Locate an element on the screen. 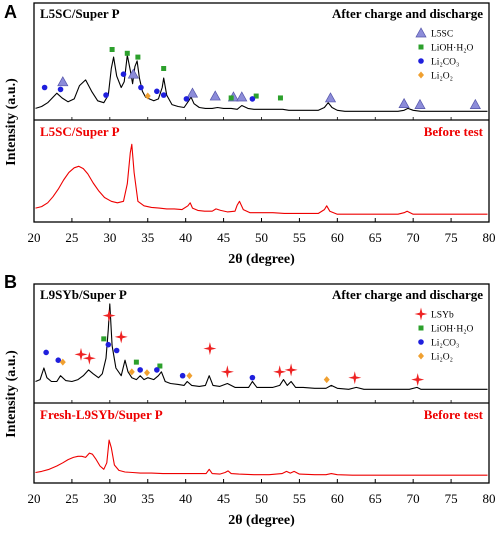  y-axis-title-a: Intensity (a.u.) is located at coordinates (11, 122).